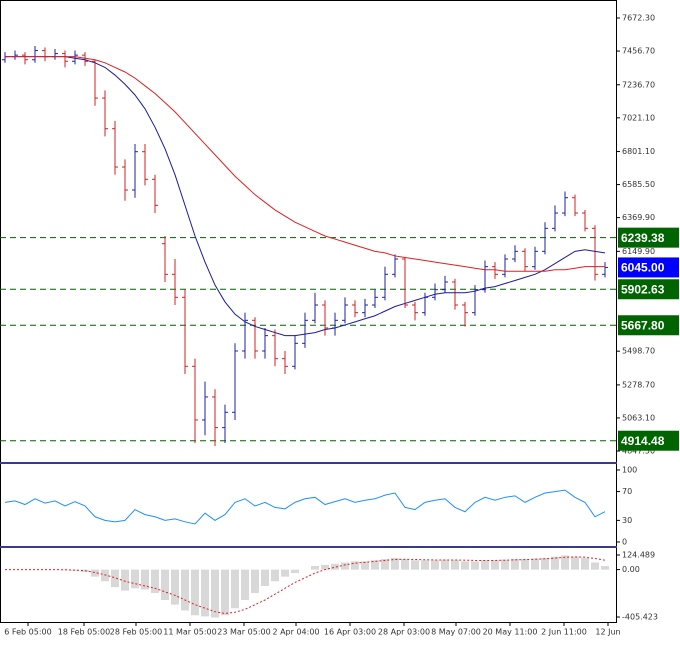 The image size is (680, 653). What do you see at coordinates (189, 632) in the screenshot?
I see `x-tick-label: 11 Mar 05:00` at bounding box center [189, 632].